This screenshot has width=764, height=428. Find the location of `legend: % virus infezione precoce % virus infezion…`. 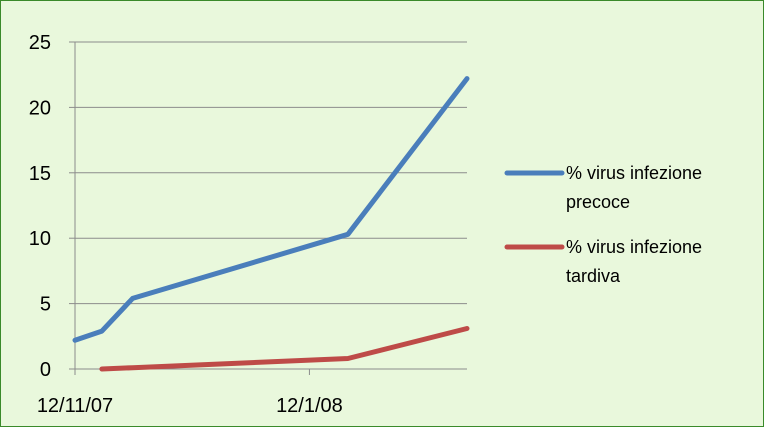

legend: % virus infezione precoce % virus infezion… is located at coordinates (603, 224).